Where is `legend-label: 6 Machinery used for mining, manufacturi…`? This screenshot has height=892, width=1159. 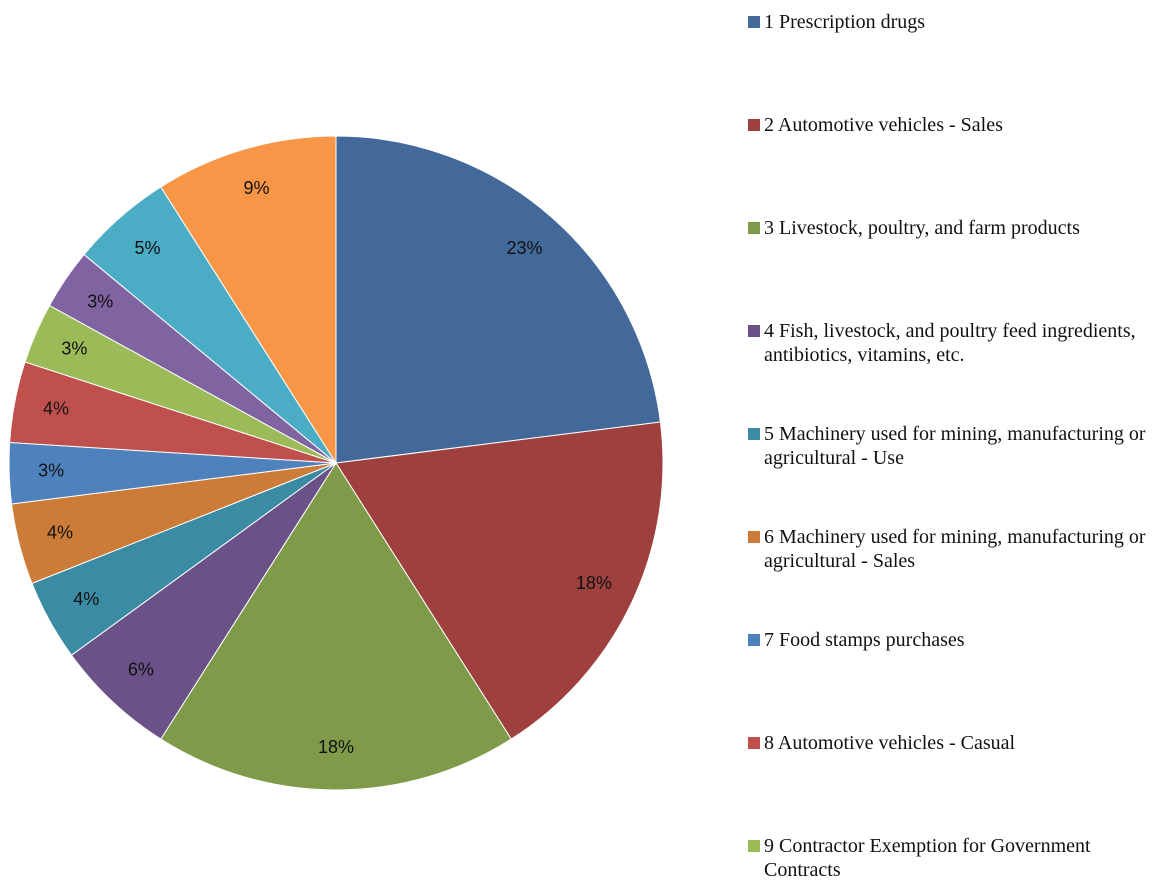
legend-label: 6 Machinery used for mining, manufacturi… is located at coordinates (955, 549).